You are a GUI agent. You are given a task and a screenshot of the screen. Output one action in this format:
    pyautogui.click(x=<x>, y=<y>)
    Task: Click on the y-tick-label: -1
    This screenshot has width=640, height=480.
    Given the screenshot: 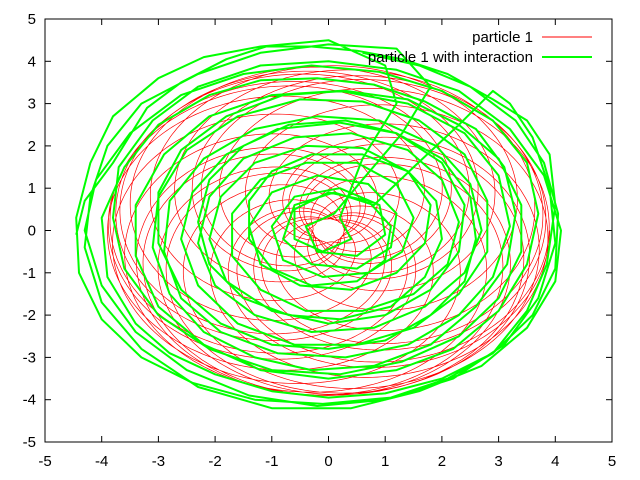 What is the action you would take?
    pyautogui.click(x=29, y=273)
    